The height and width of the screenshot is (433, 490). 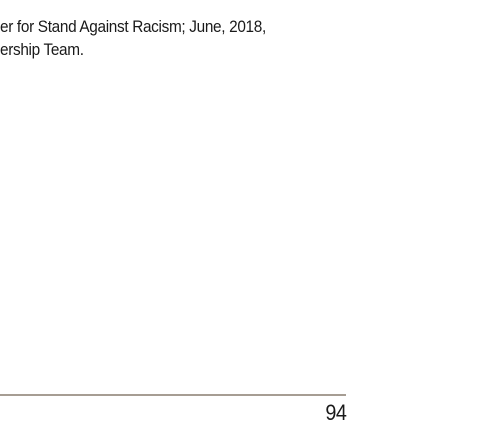 I want to click on footer-divider, so click(x=173, y=395).